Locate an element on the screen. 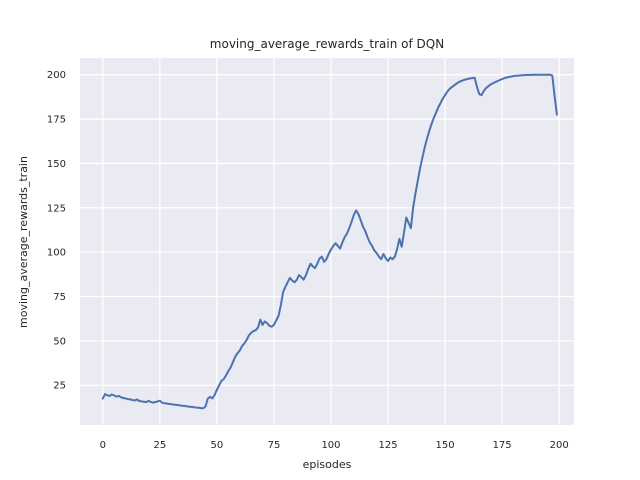 This screenshot has height=480, width=640. x-tick-label: 50 is located at coordinates (217, 445).